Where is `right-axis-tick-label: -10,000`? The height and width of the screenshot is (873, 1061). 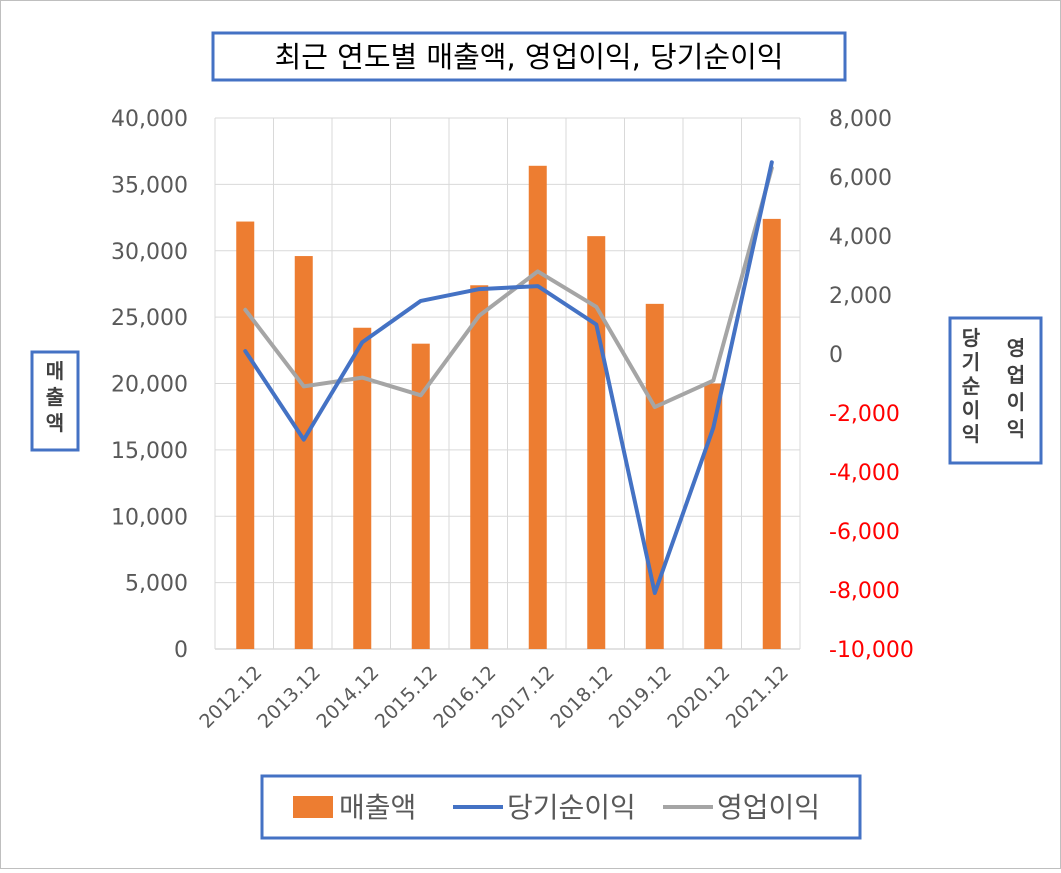 right-axis-tick-label: -10,000 is located at coordinates (871, 650).